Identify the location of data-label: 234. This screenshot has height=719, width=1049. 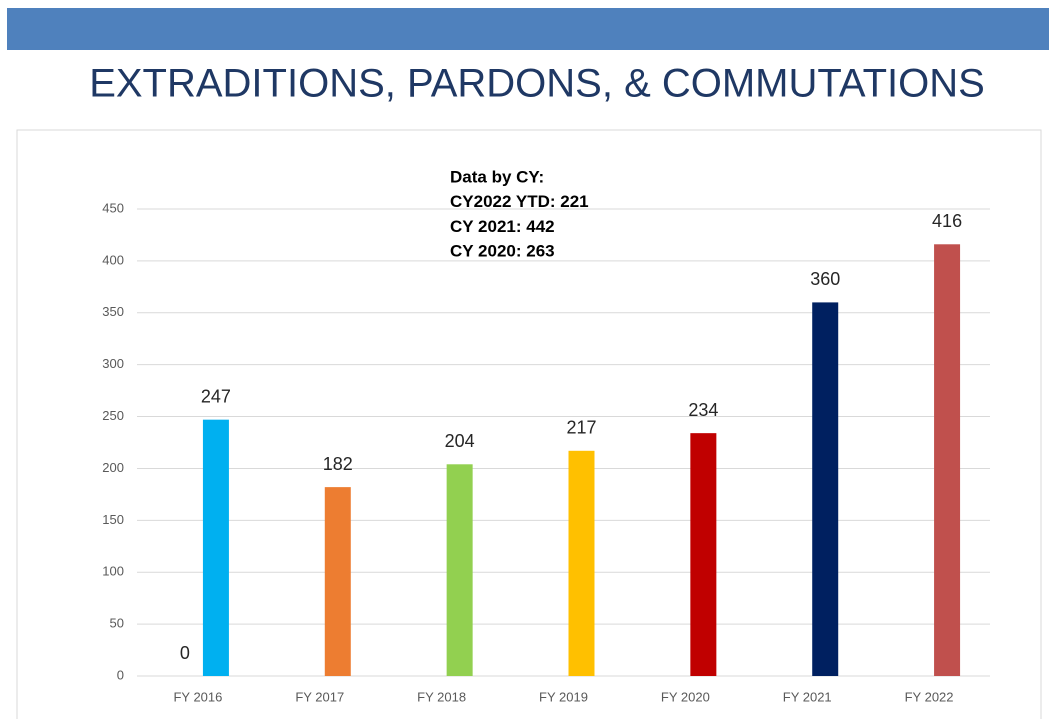
(703, 410).